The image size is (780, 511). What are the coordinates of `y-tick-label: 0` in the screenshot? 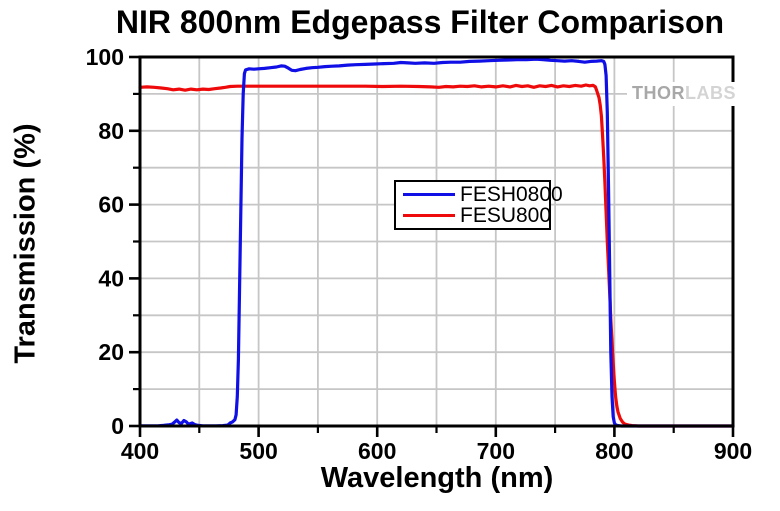 It's located at (117, 426).